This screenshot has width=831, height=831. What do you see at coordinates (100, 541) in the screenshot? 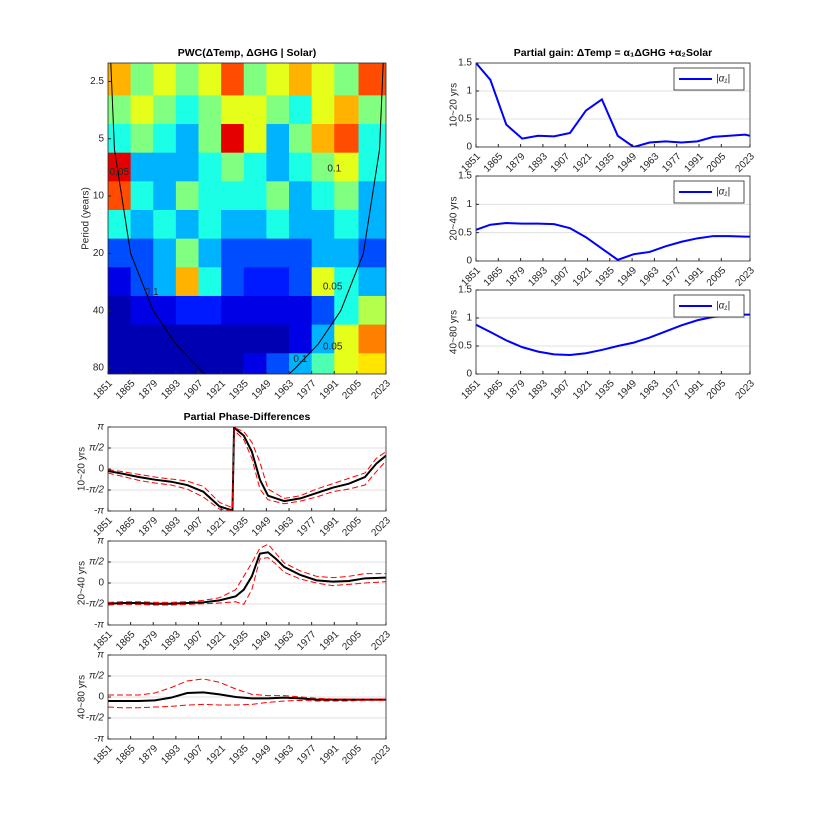
I see `y-tick-label: π` at bounding box center [100, 541].